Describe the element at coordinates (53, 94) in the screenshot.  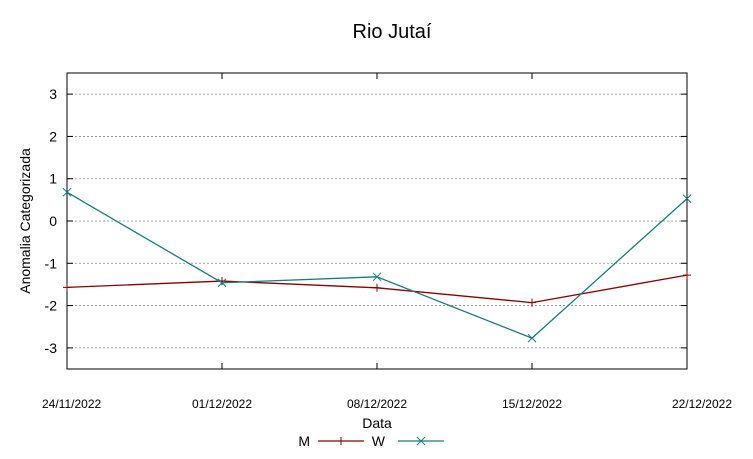
I see `y-tick-label: 3` at that location.